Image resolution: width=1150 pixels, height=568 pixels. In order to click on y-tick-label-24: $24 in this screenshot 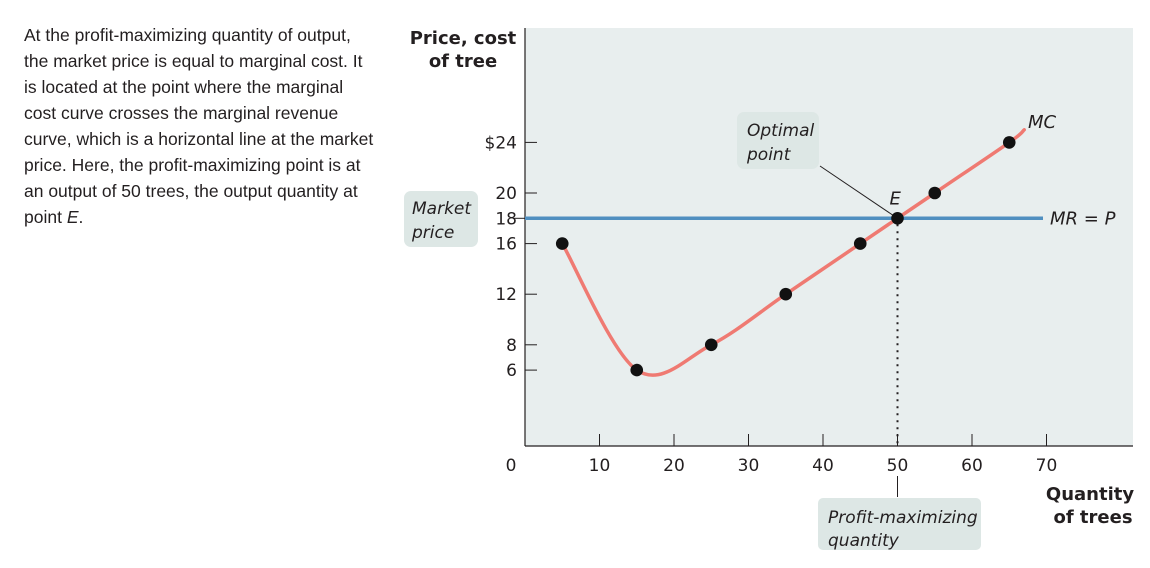, I will do `click(501, 143)`.